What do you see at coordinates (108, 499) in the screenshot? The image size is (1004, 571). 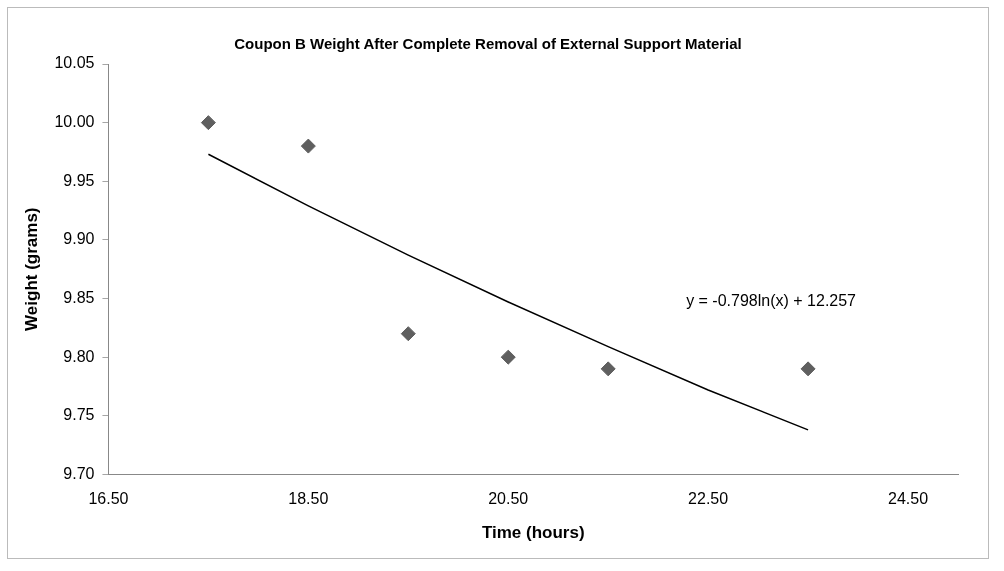 I see `x-tick-label: 16.50` at bounding box center [108, 499].